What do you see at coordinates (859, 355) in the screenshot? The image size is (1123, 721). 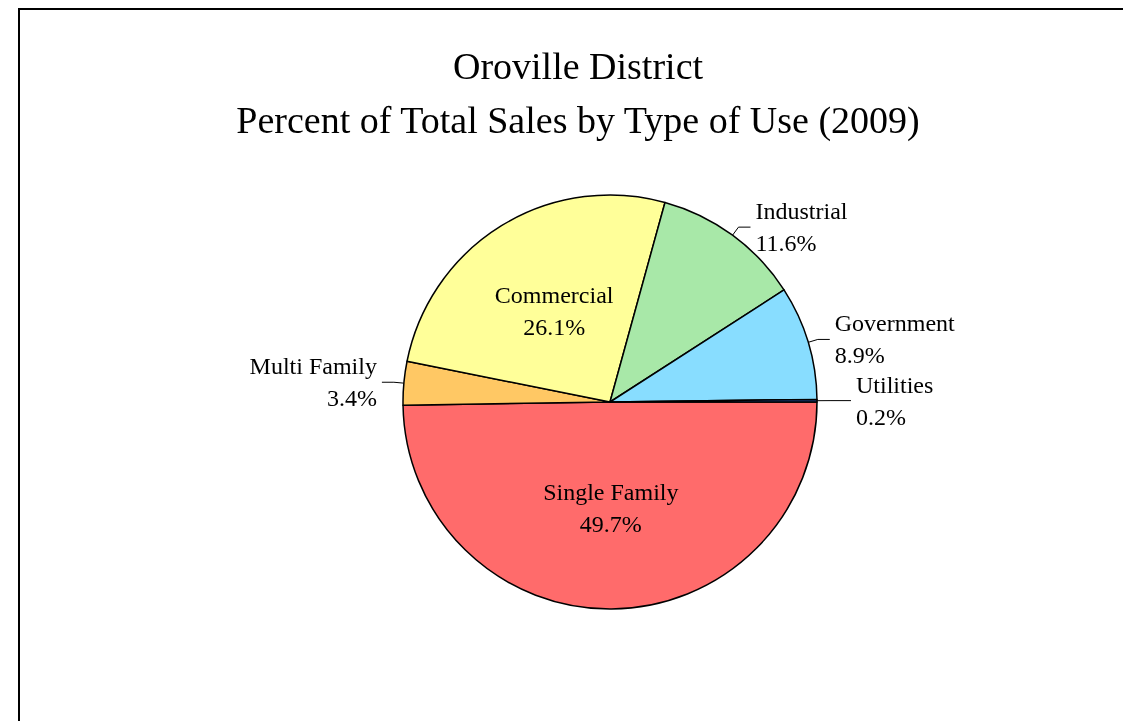 I see `data-label: 8.9%` at bounding box center [859, 355].